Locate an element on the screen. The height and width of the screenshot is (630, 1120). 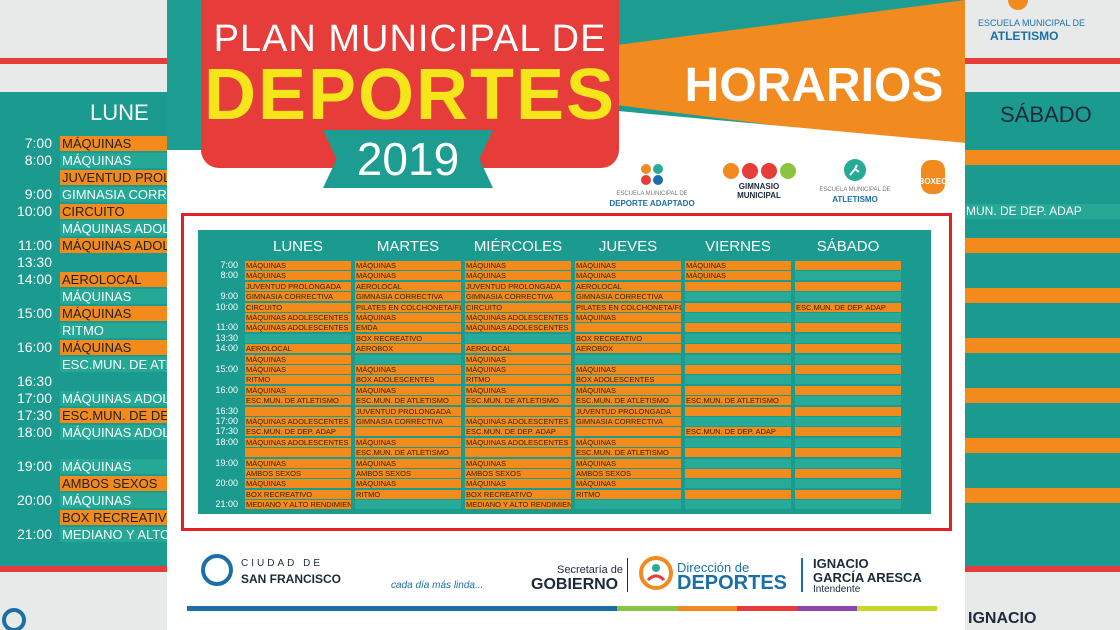
time-label: 21:00 is located at coordinates (226, 504).